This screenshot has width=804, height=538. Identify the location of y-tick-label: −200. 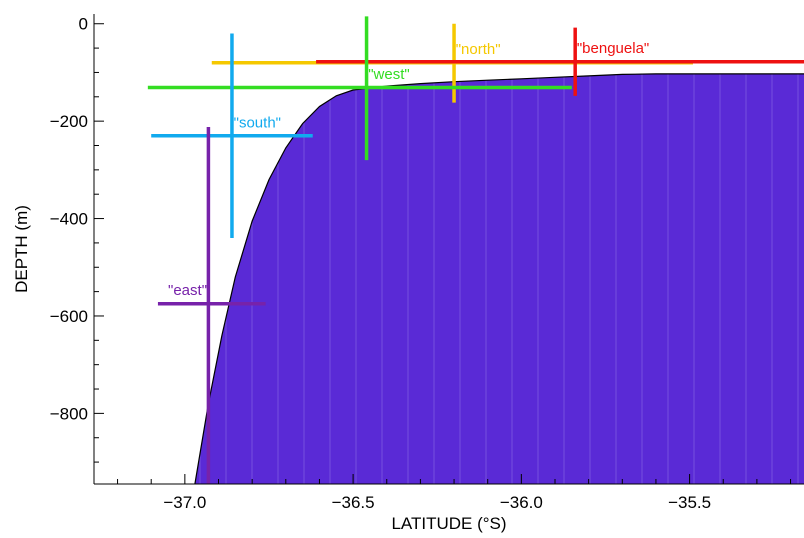
(69, 121).